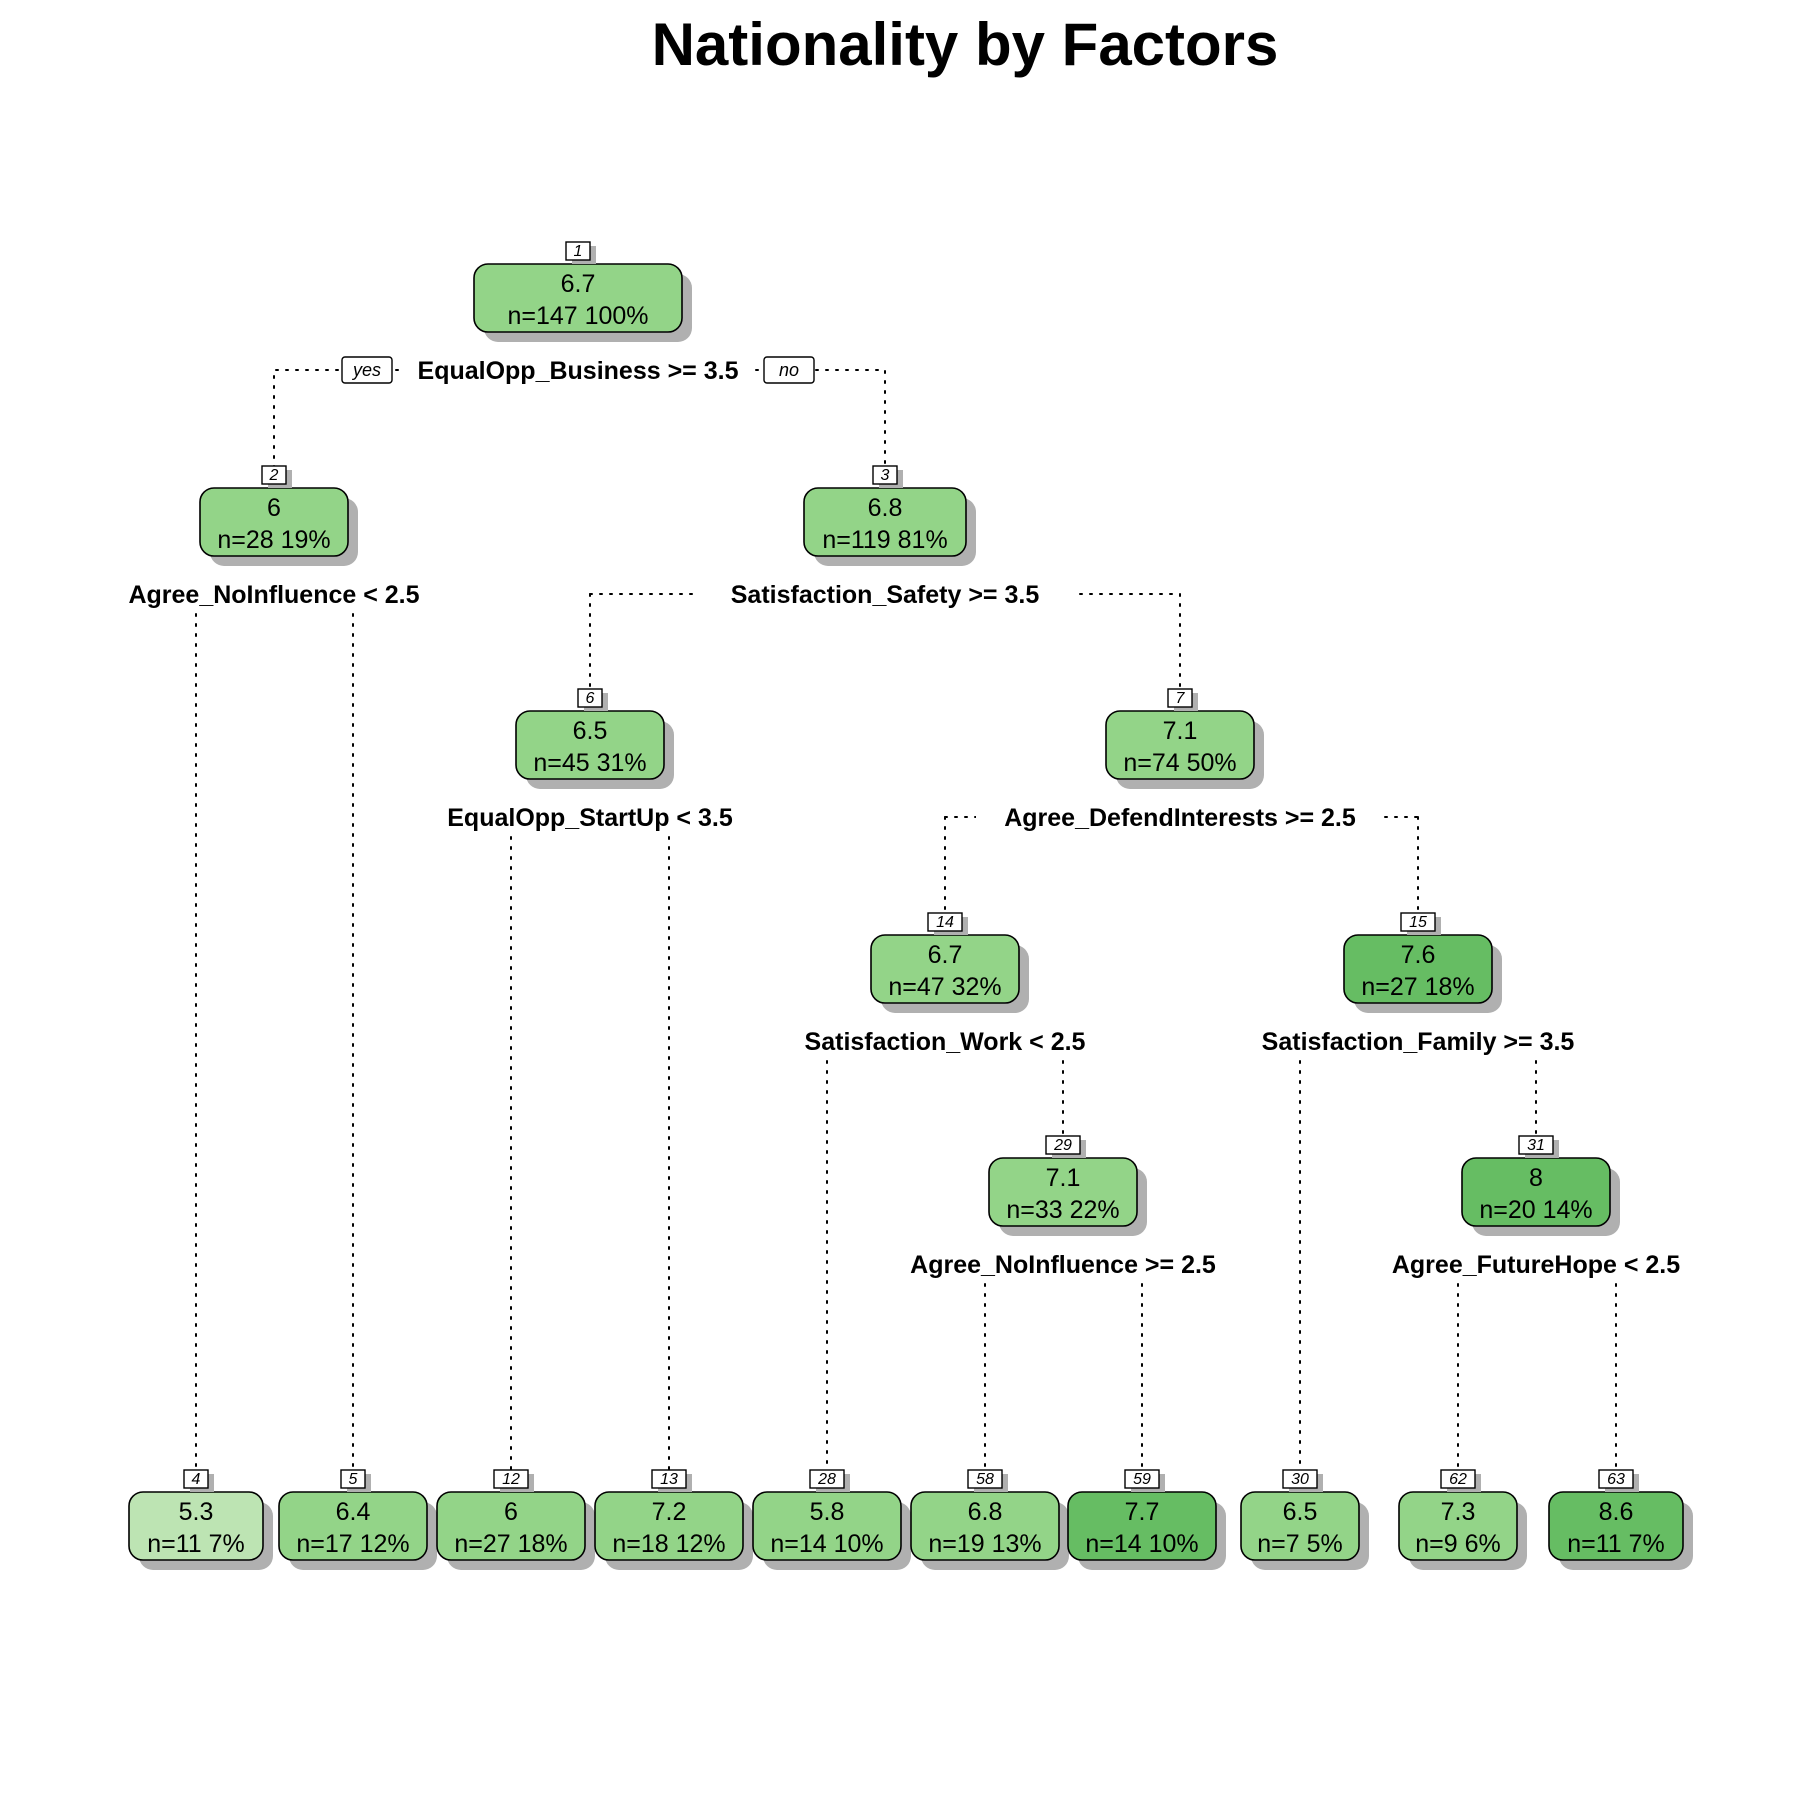 This screenshot has height=1800, width=1800. Describe the element at coordinates (1536, 1265) in the screenshot. I see `split-label: Agree_FutureHope < 2.5` at that location.